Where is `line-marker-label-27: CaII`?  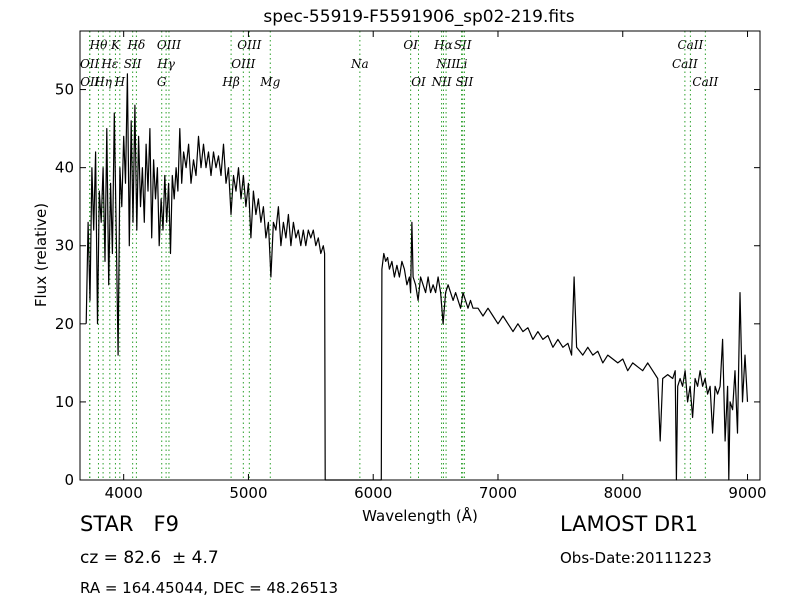
line-marker-label-27: CaII is located at coordinates (705, 82).